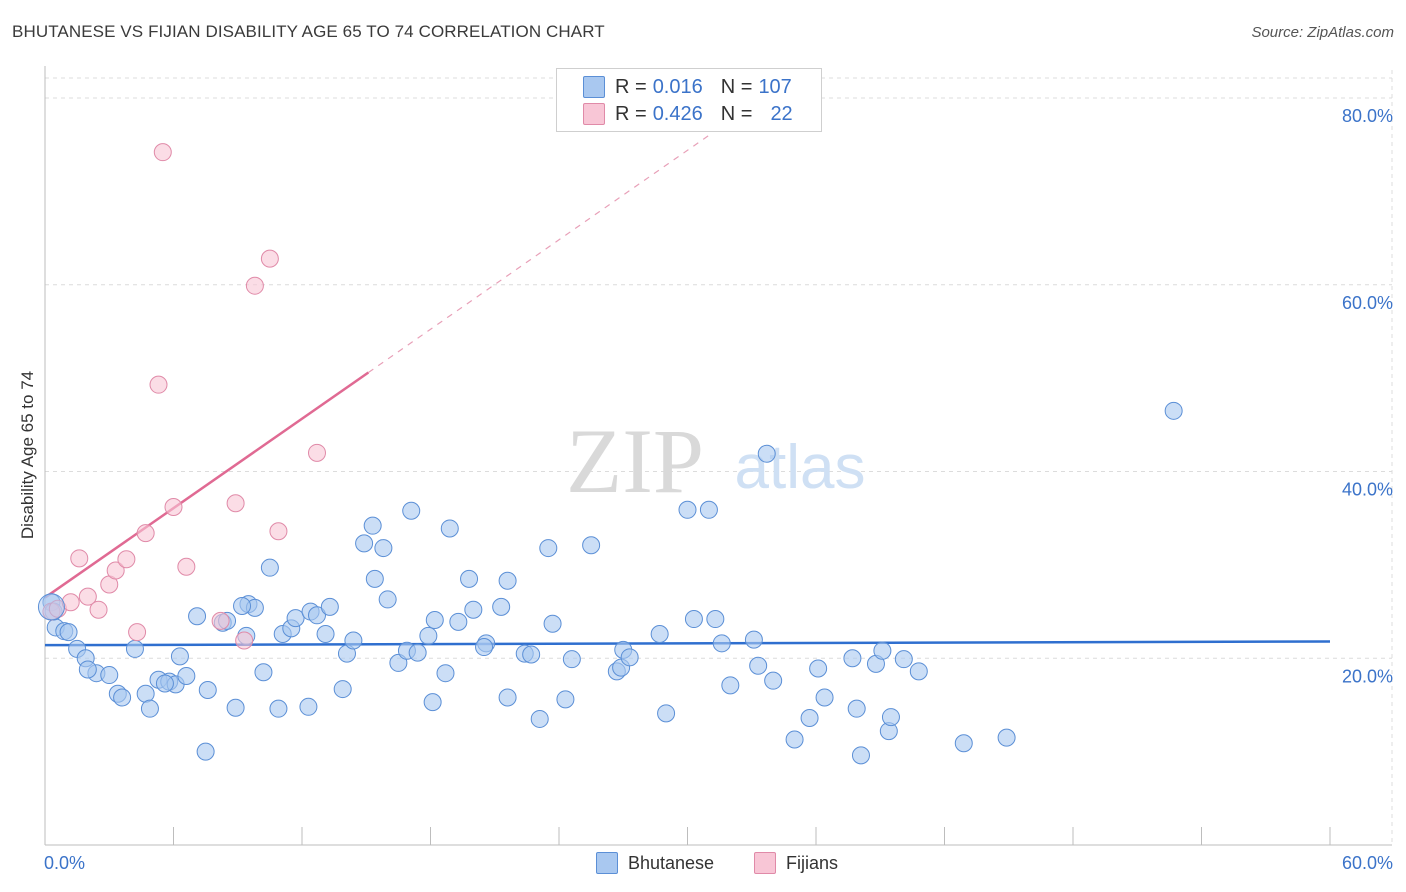  What do you see at coordinates (1367, 676) in the screenshot?
I see `y-tick-label: 20.0%` at bounding box center [1367, 676].